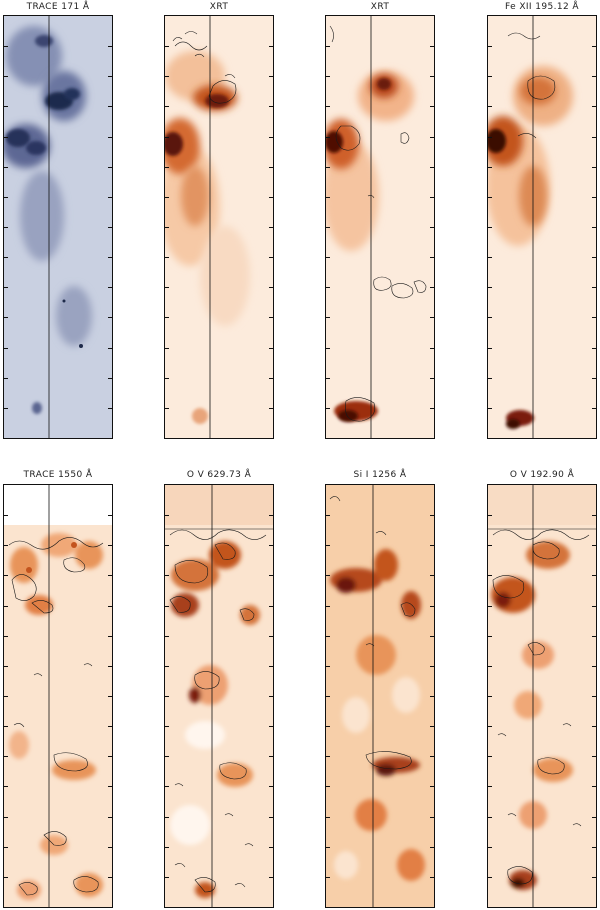 This screenshot has width=600, height=910. I want to click on image-panel-ov629, so click(219, 696).